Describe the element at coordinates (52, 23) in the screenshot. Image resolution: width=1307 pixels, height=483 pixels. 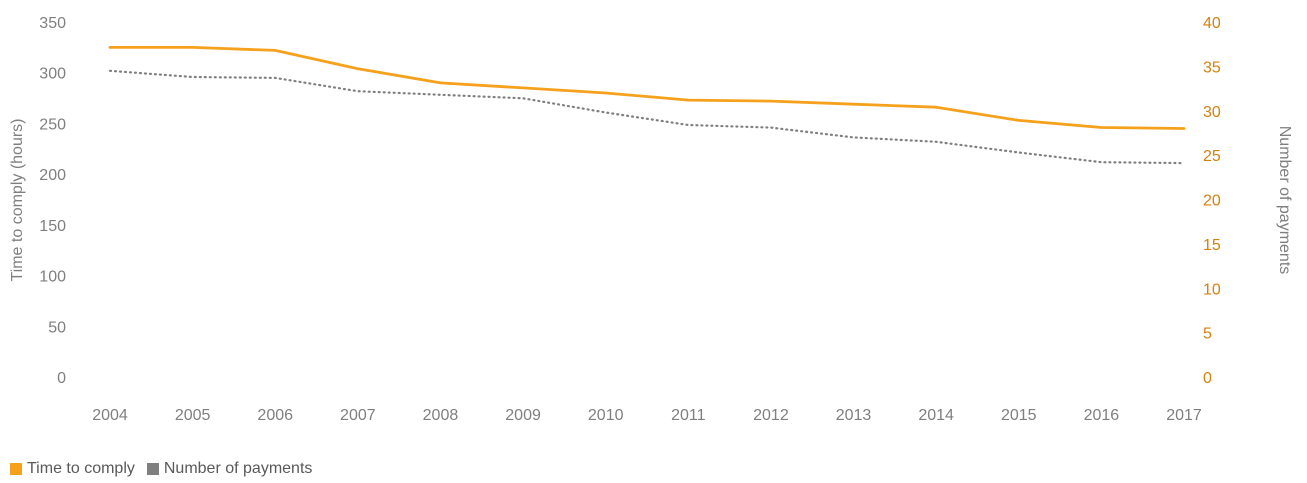
I see `y-tick-label: 350` at that location.